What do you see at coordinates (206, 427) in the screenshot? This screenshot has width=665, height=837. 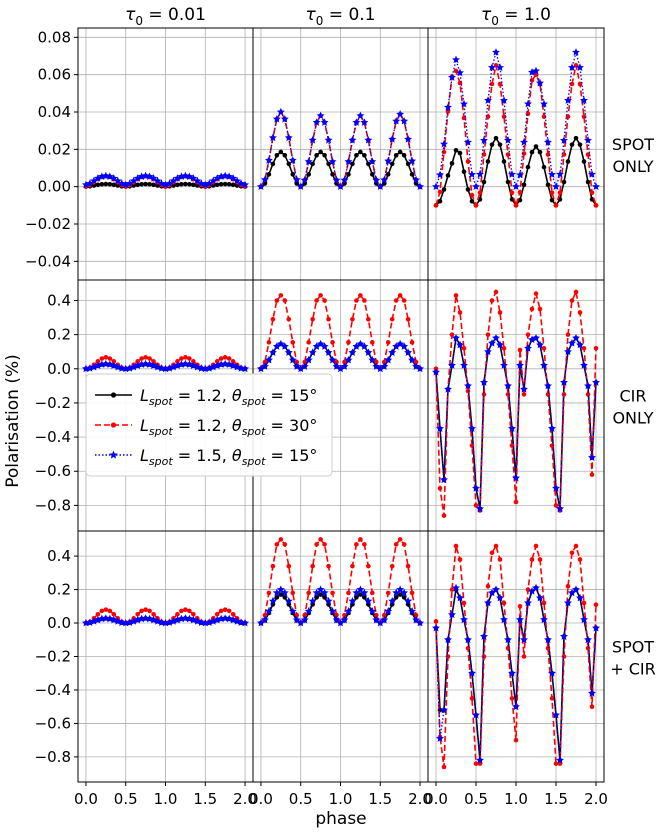 I see `legend-entry: Lspot = 1.2, θspot = 30°` at bounding box center [206, 427].